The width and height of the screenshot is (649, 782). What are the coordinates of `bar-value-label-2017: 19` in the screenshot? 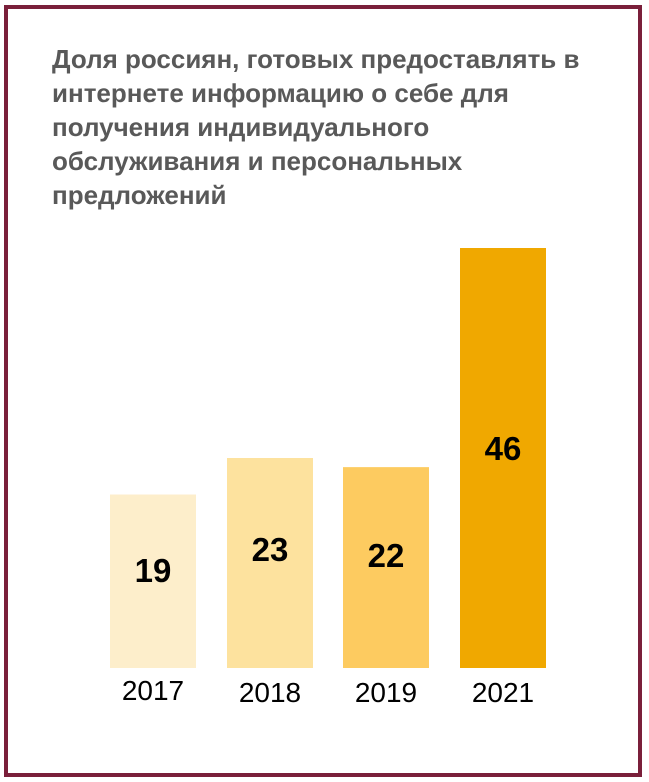 It's located at (153, 570).